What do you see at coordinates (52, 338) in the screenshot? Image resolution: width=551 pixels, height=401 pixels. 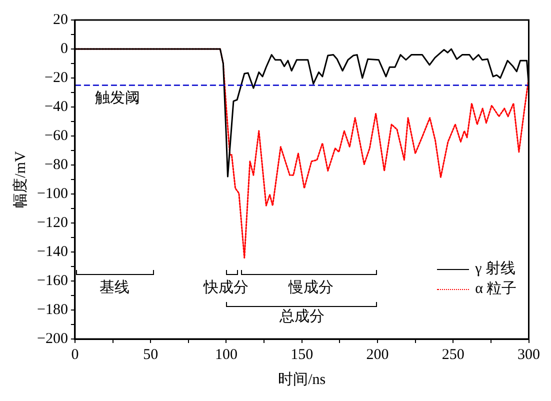 I see `y-tick-label: −200` at bounding box center [52, 338].